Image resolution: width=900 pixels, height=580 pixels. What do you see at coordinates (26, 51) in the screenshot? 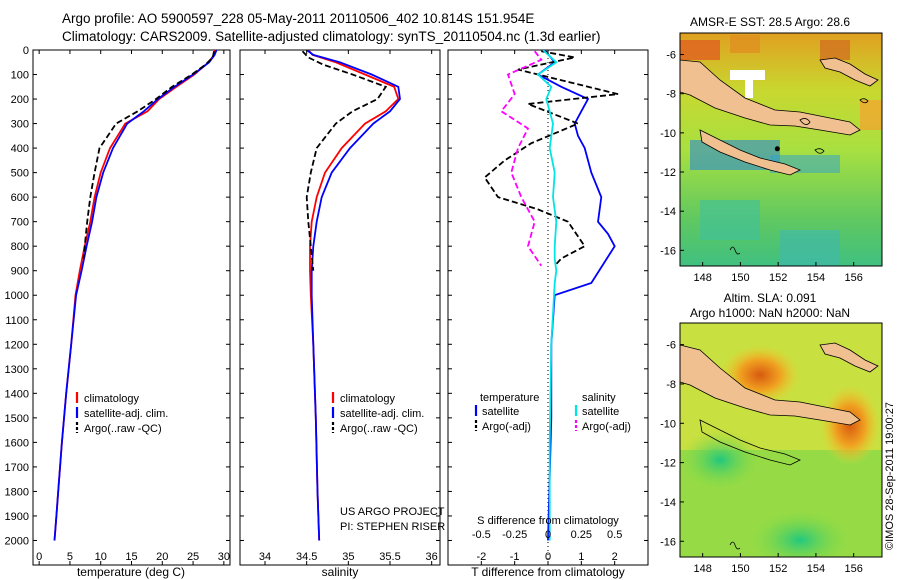
I see `y-tick-label: 0` at bounding box center [26, 51].